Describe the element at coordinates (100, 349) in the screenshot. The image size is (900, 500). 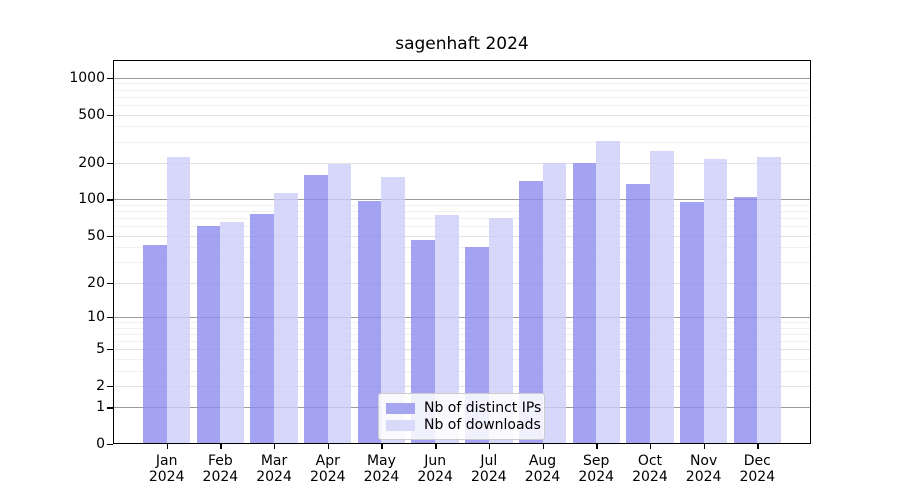
I see `y-tick-label: 5` at that location.